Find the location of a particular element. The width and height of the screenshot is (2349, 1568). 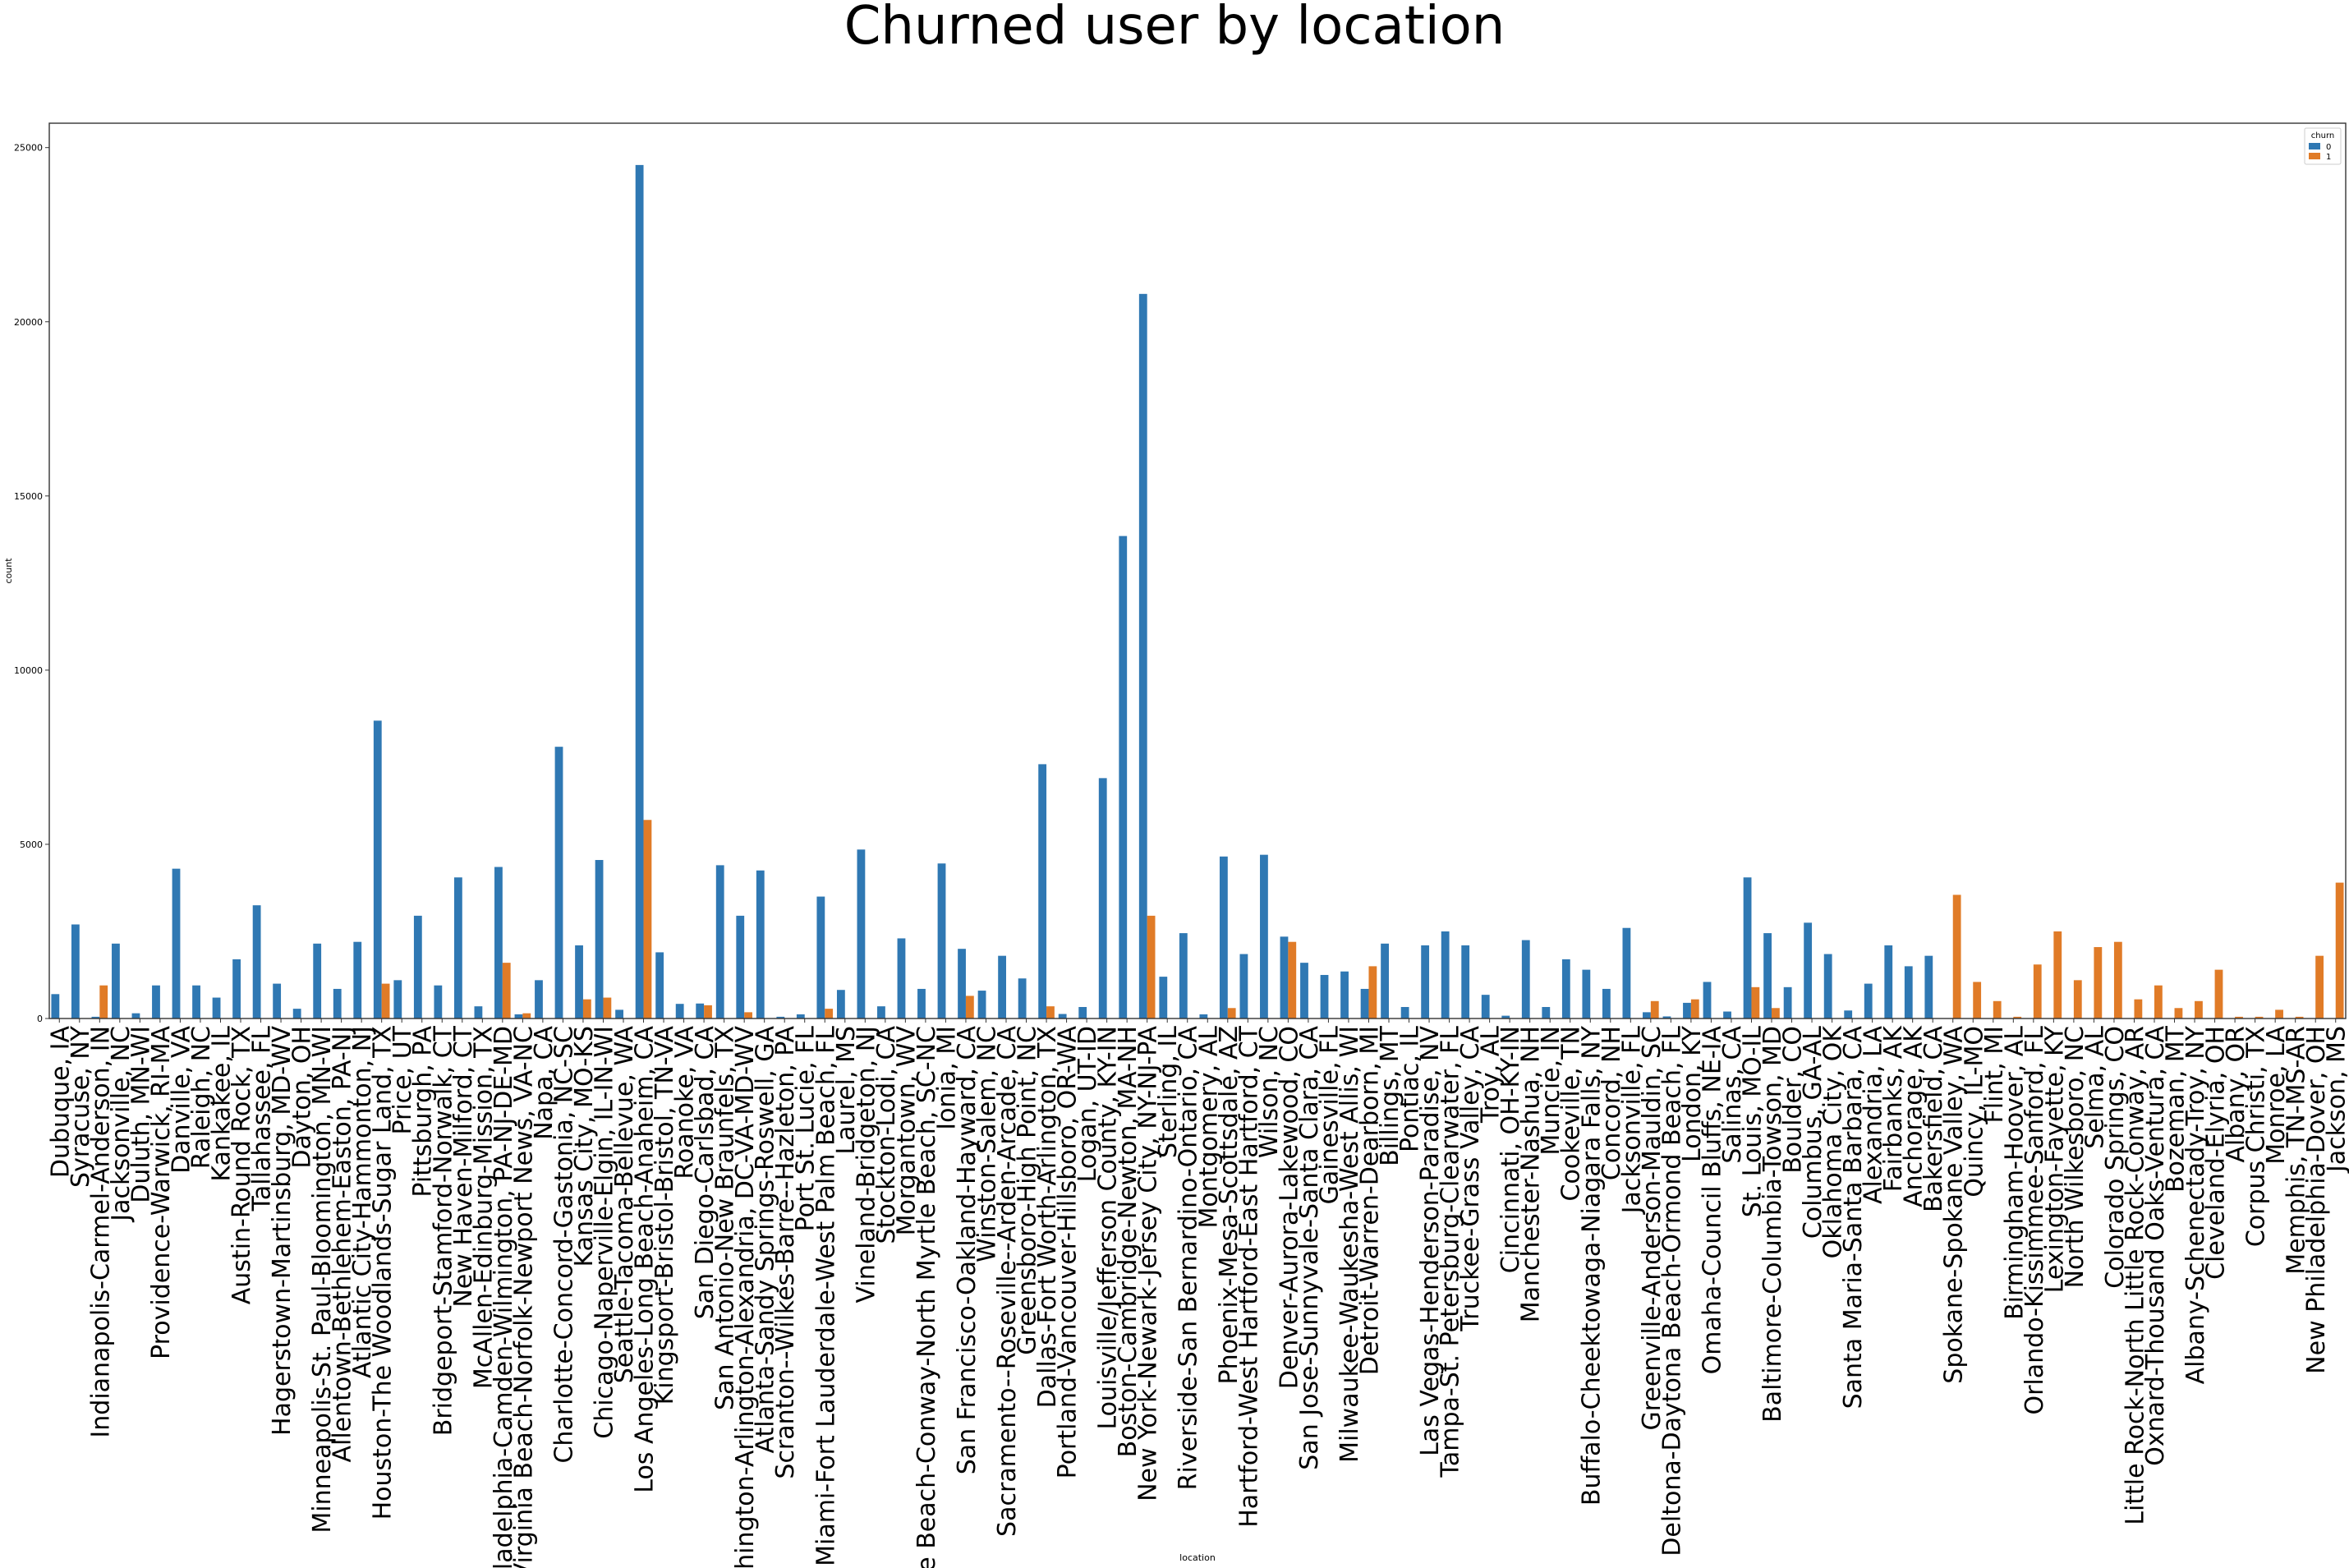

x-tick-label: Oklahoma City, OK is located at coordinates (1834, 1142).